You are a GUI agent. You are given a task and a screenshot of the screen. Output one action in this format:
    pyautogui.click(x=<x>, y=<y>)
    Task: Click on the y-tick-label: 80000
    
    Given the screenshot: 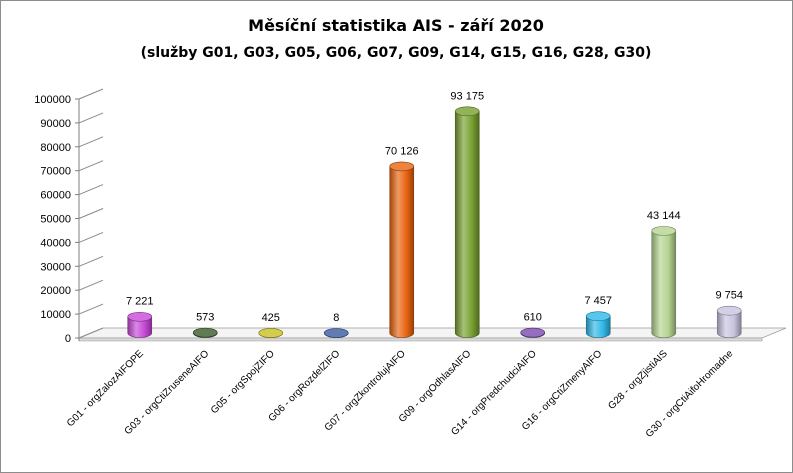 What is the action you would take?
    pyautogui.click(x=55, y=148)
    